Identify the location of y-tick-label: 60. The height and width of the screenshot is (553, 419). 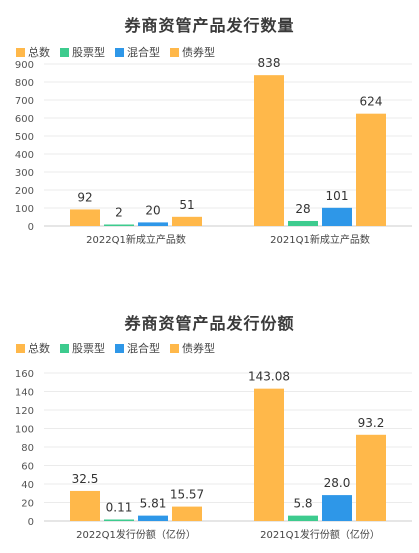
(27, 467).